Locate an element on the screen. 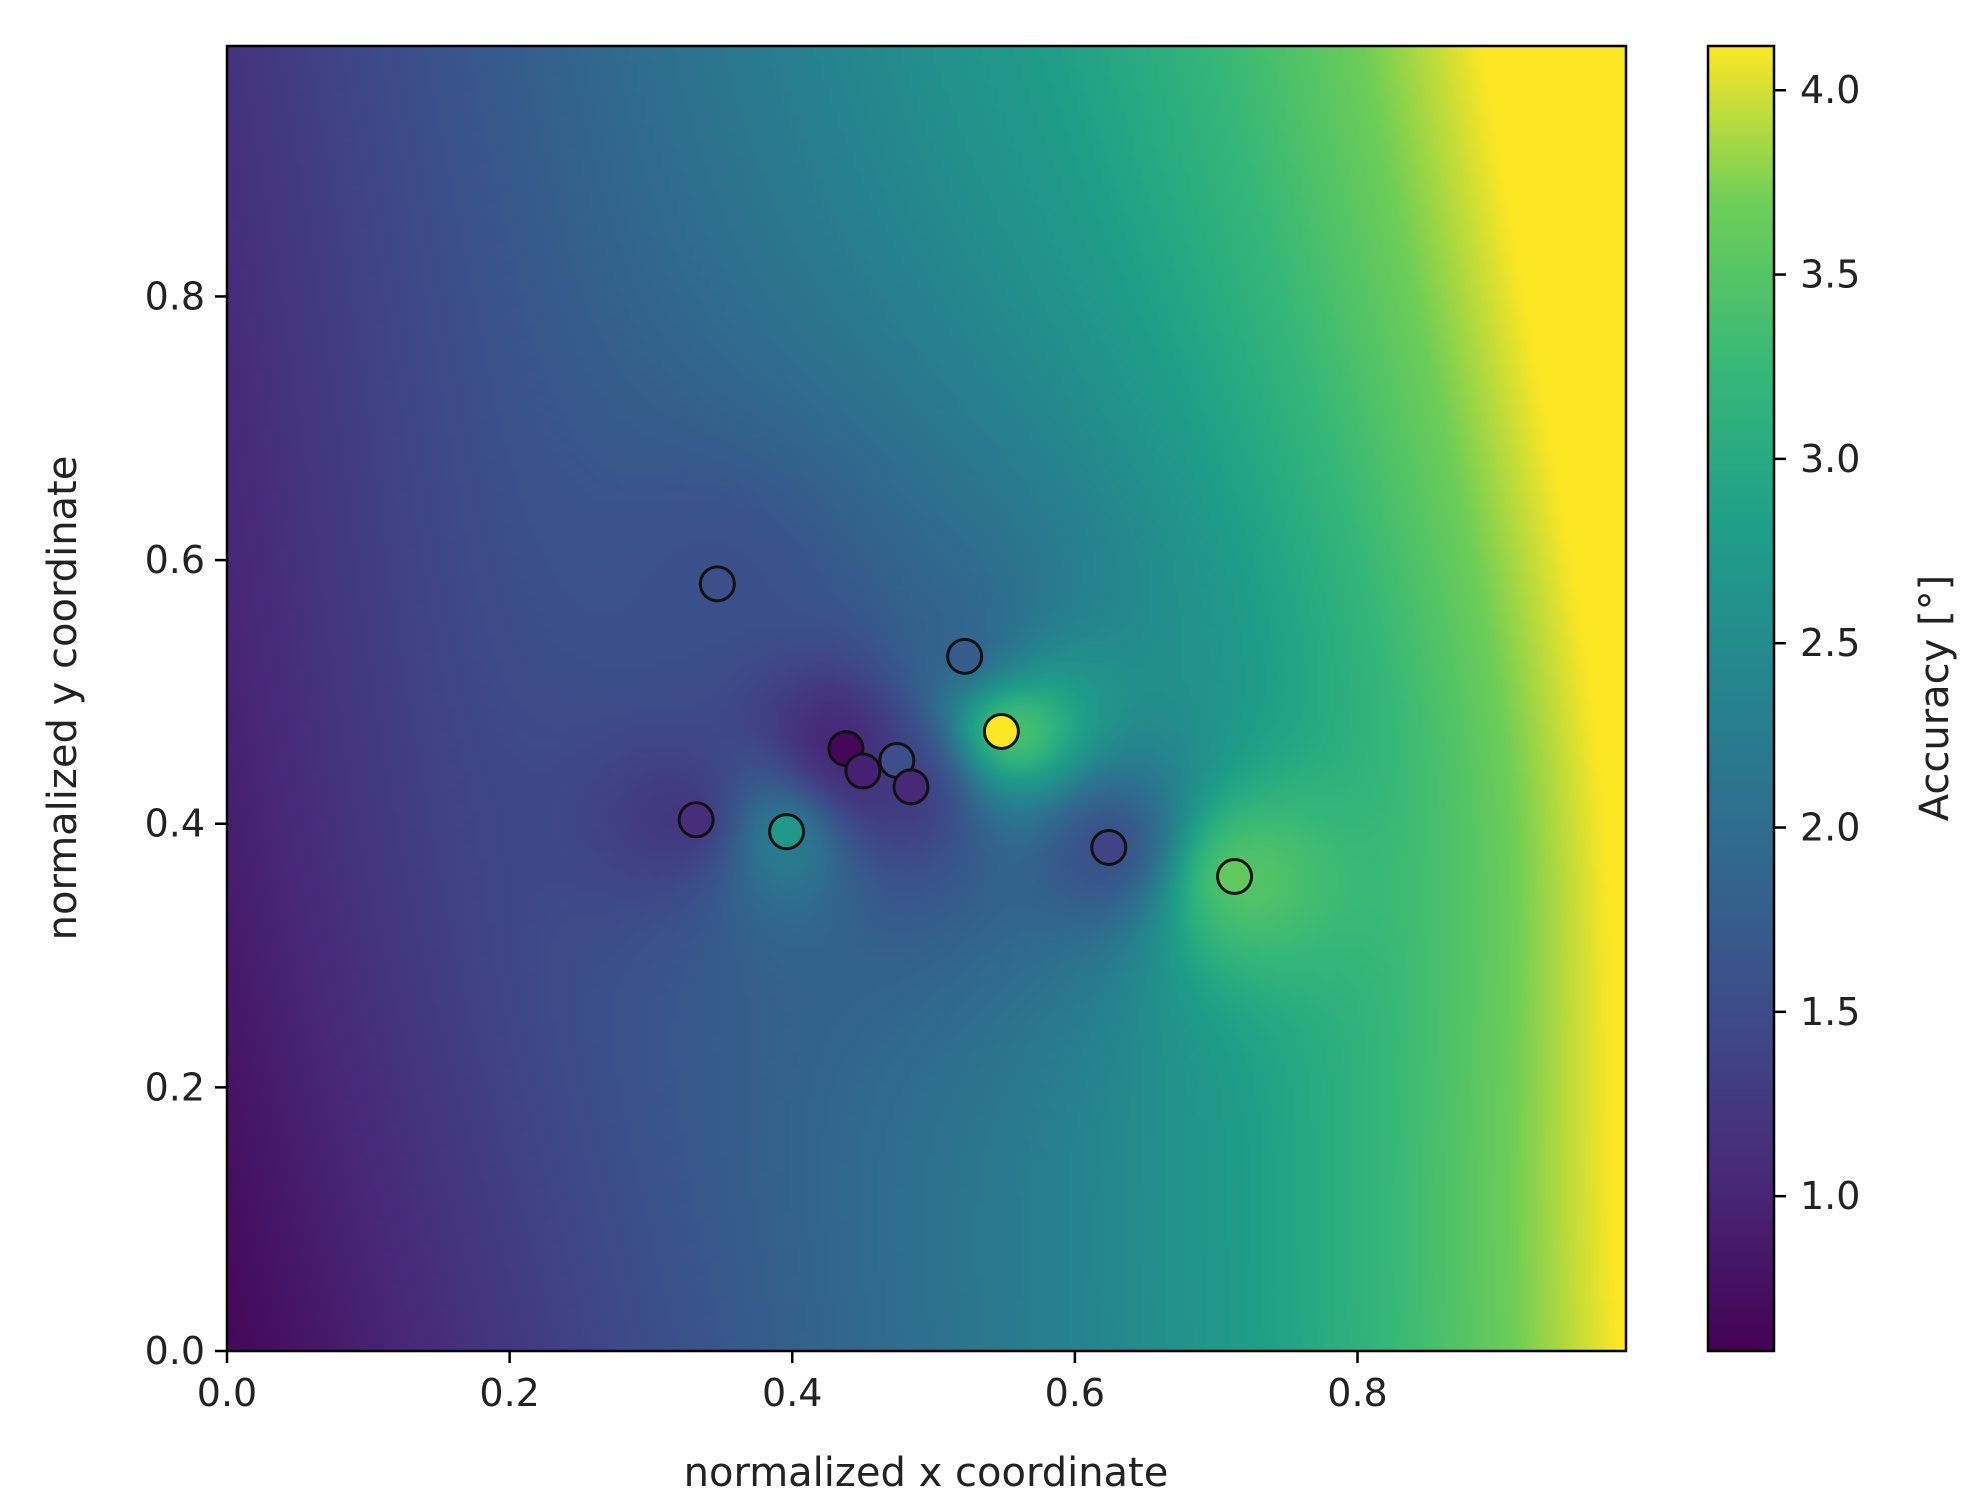 The image size is (1975, 1512). colorbar: 1.0 1.5 2.0 2.5 3.0 3.5 4.0 Accuracy [°] is located at coordinates (1832, 698).